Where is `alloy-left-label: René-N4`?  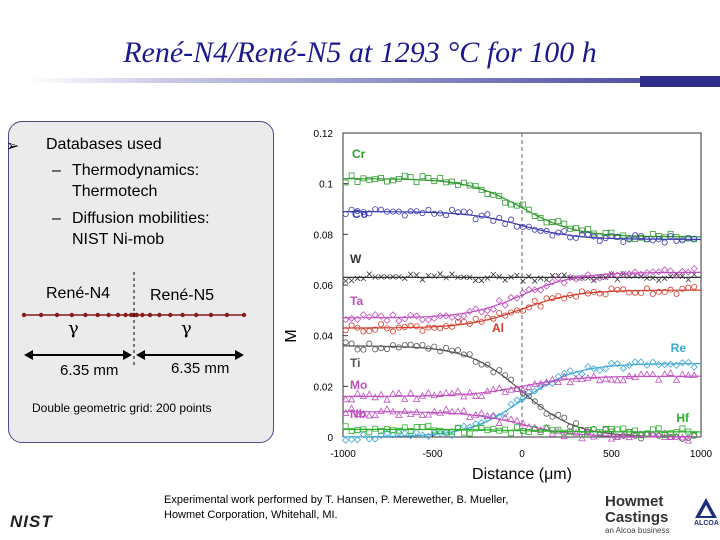
alloy-left-label: René-N4 is located at coordinates (78, 293).